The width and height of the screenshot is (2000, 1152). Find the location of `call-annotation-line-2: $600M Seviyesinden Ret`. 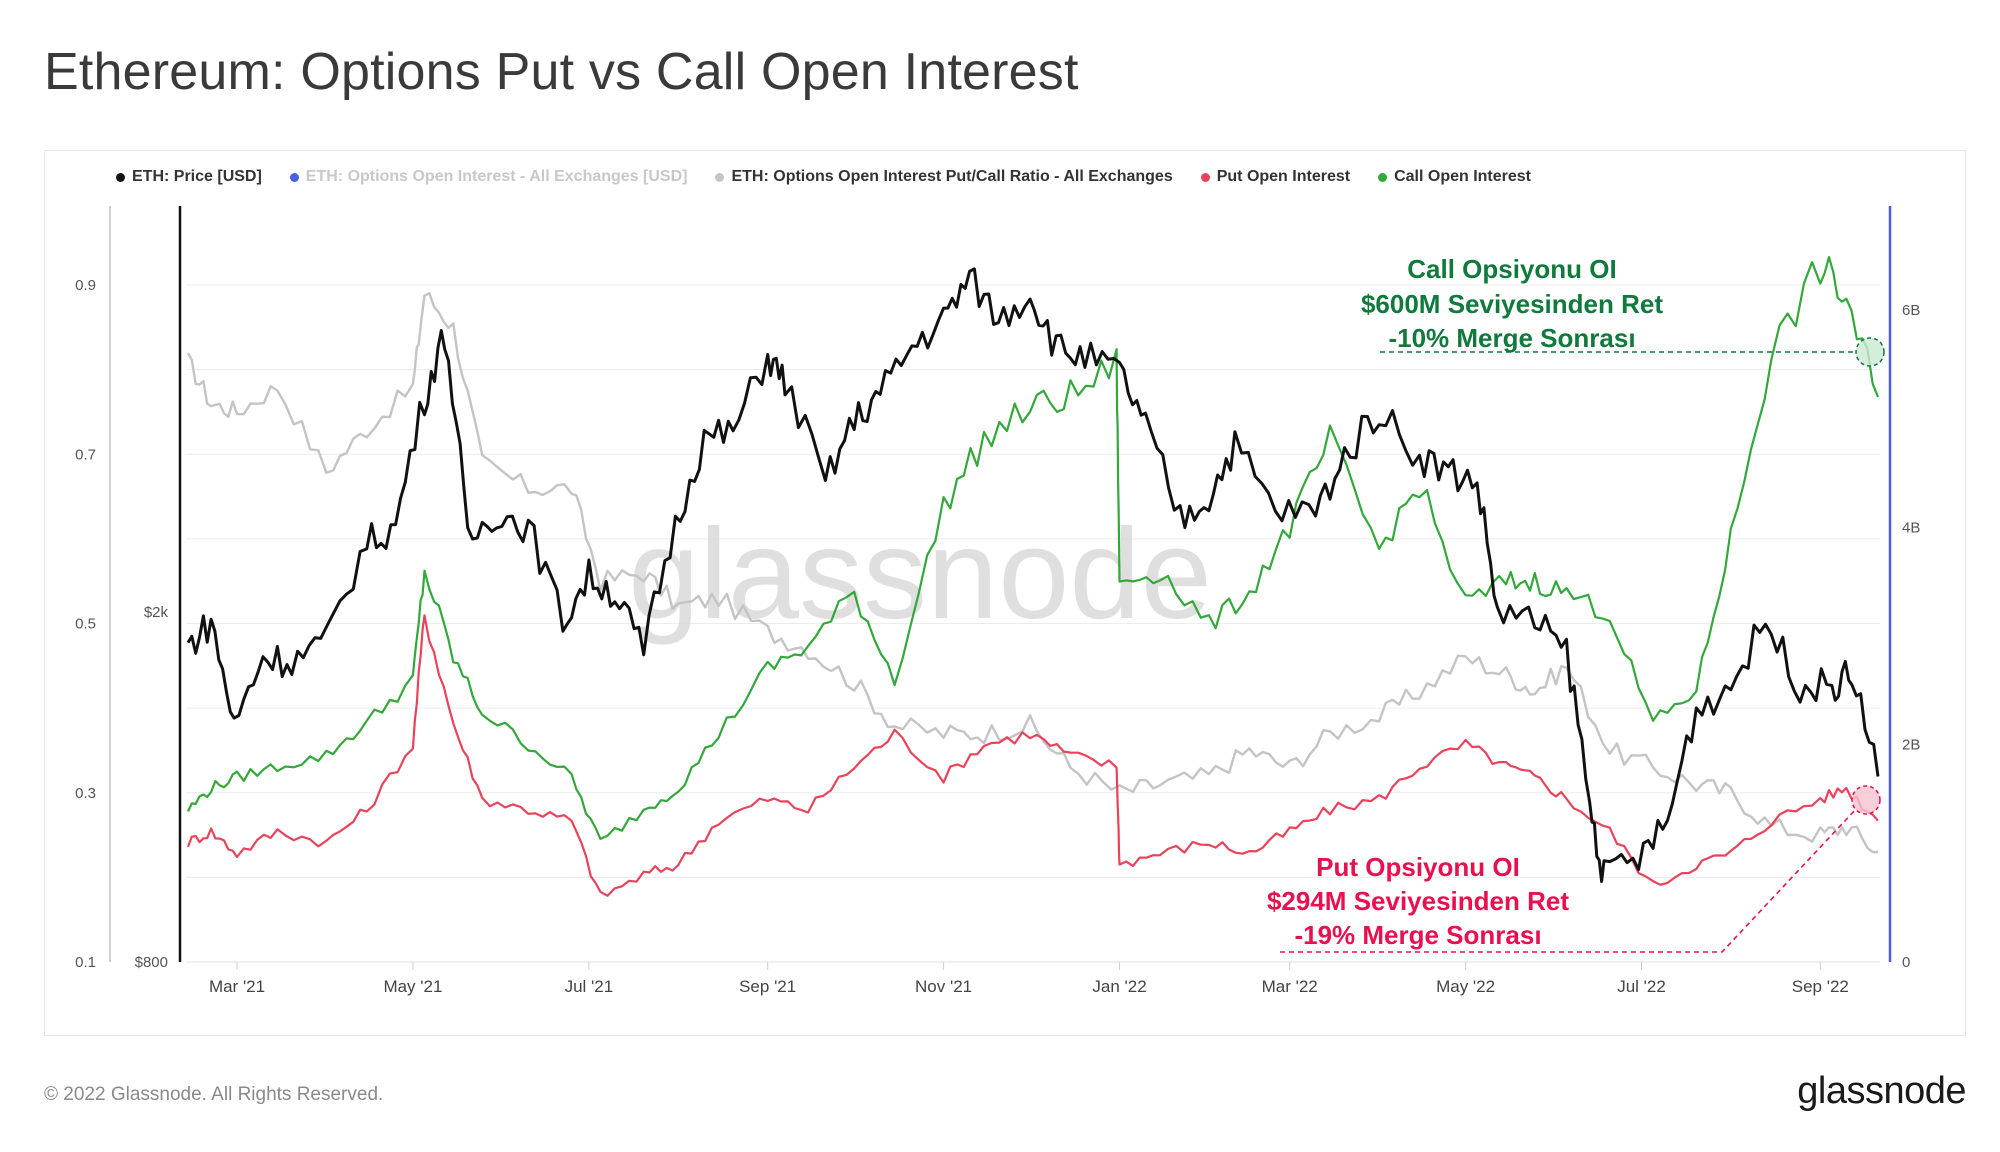

call-annotation-line-2: $600M Seviyesinden Ret is located at coordinates (1512, 304).